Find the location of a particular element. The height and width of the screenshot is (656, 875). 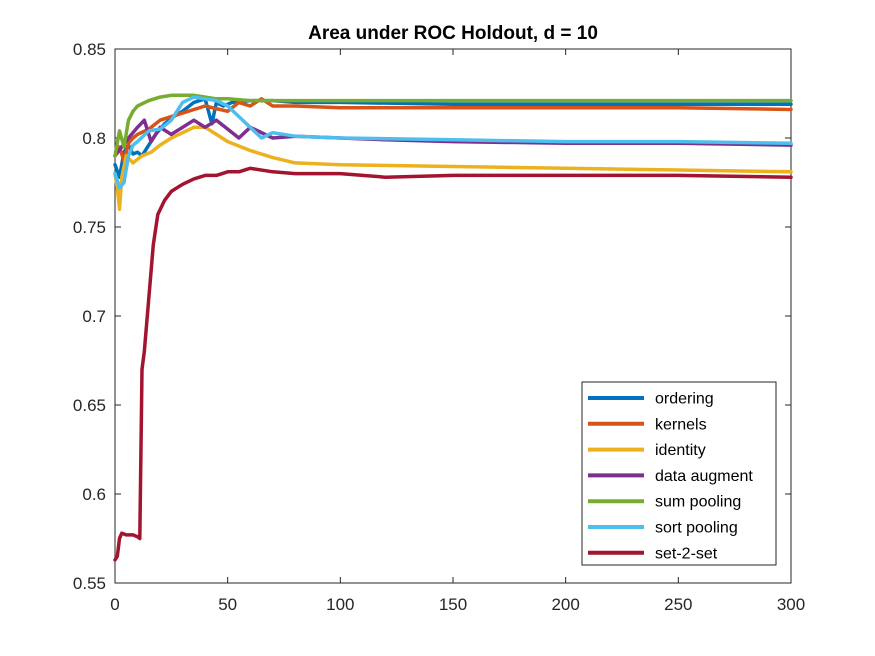

y-tick-label: 0.85 is located at coordinates (89, 49).